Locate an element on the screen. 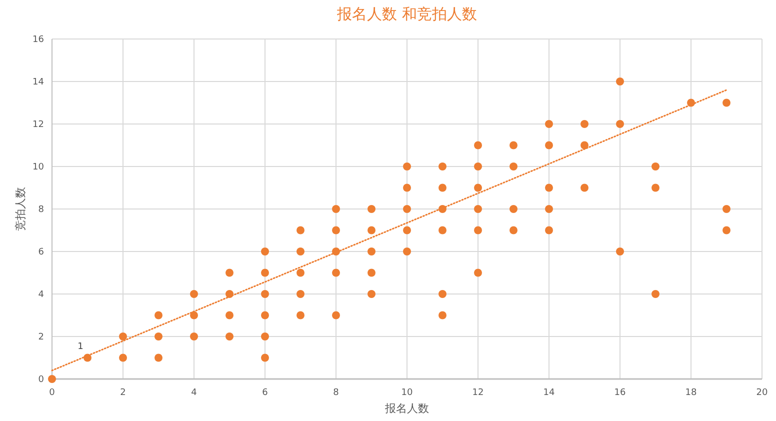 This screenshot has height=421, width=776. chart-title: 报名人数 和竞拍人数 is located at coordinates (406, 14).